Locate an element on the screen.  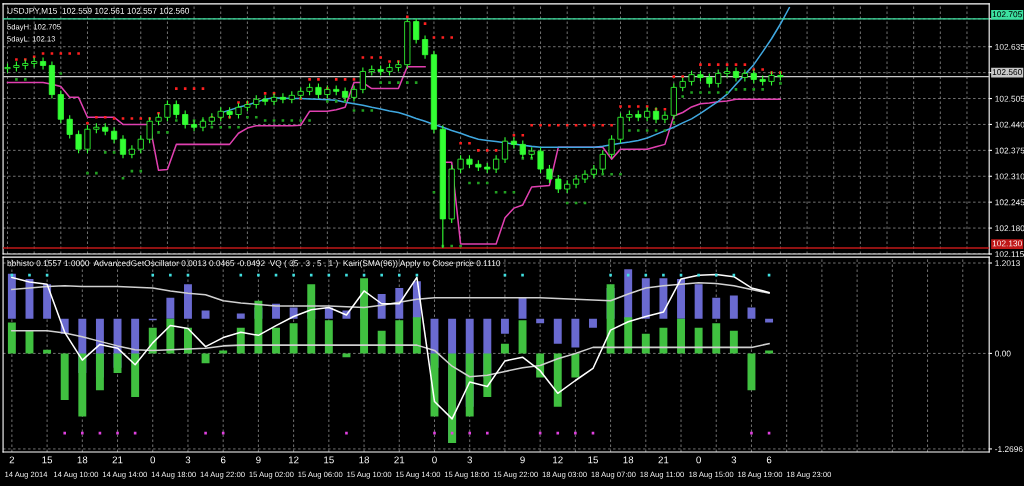
y-tick-label: 102.115 is located at coordinates (1009, 254).